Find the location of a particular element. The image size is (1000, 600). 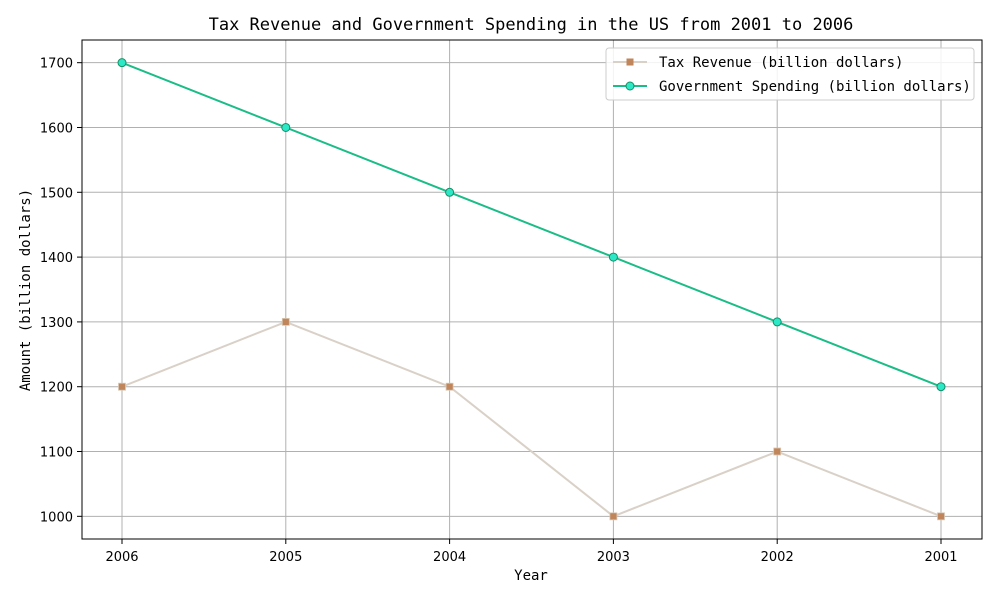

x-tick-label: 2005 is located at coordinates (285, 557).